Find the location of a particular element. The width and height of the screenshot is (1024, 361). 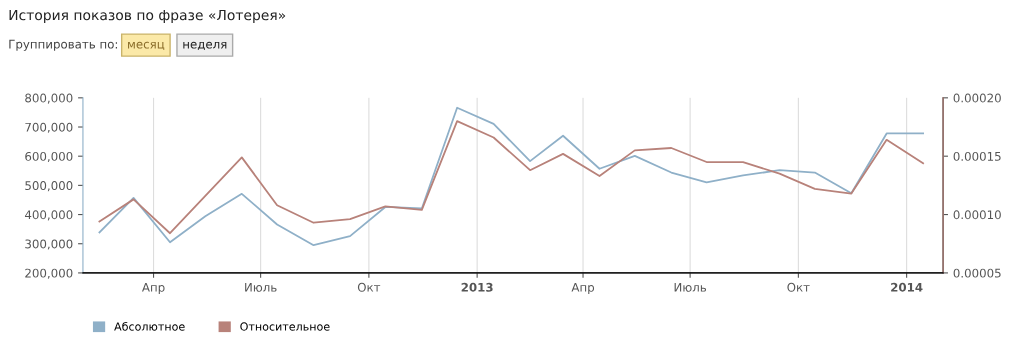

legend-label: Абсолютное is located at coordinates (149, 326).